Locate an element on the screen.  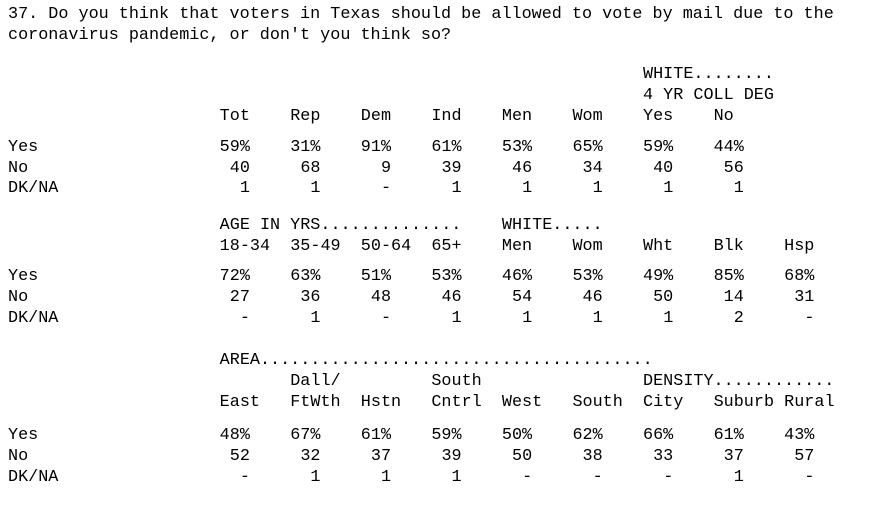
cell-value: 36 is located at coordinates (310, 297).